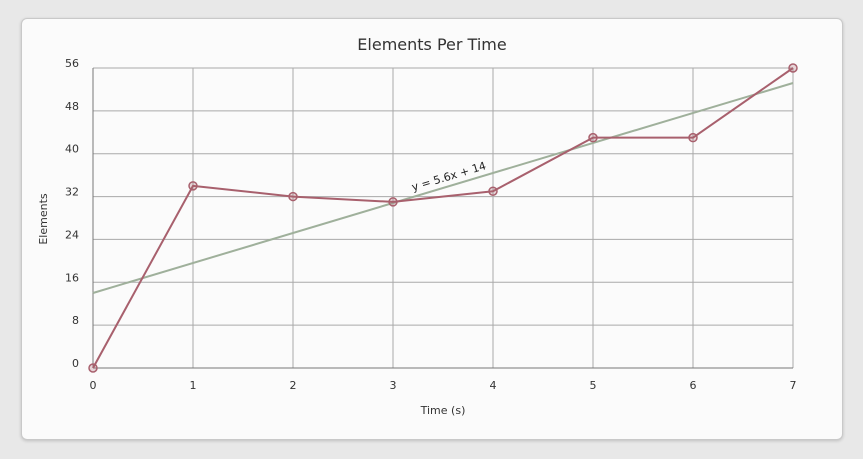 This screenshot has width=863, height=459. Describe the element at coordinates (72, 192) in the screenshot. I see `y-tick-label: 32` at that location.